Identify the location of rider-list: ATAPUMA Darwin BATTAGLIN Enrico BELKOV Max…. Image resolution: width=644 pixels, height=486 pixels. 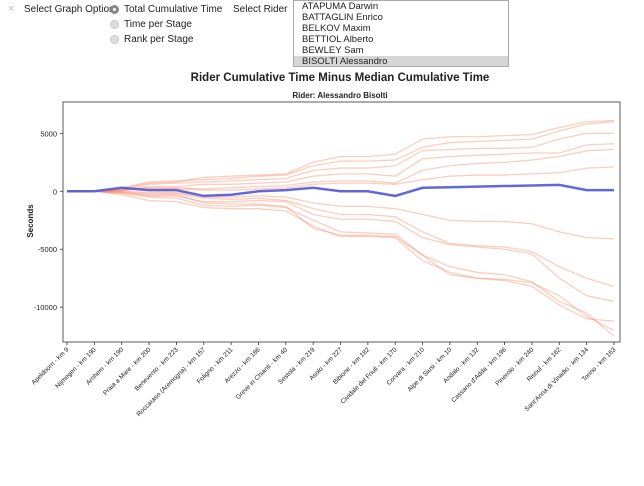
(401, 33).